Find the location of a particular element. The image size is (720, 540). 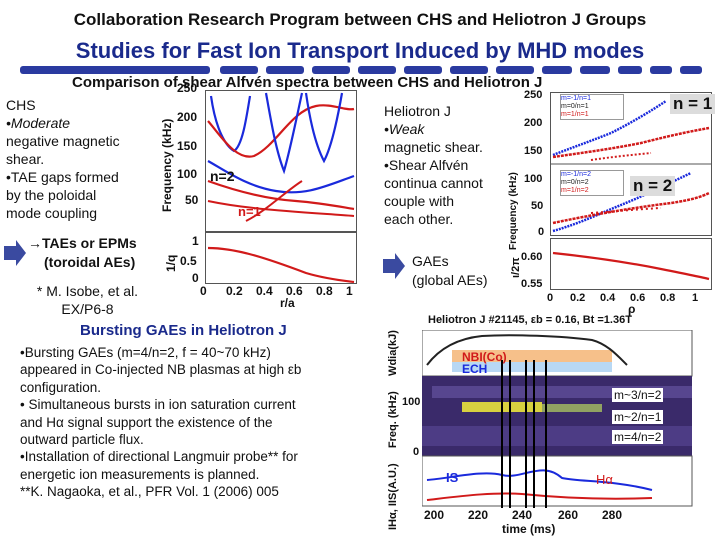

hj-legend-entry: m=0/n=1 is located at coordinates (575, 106).